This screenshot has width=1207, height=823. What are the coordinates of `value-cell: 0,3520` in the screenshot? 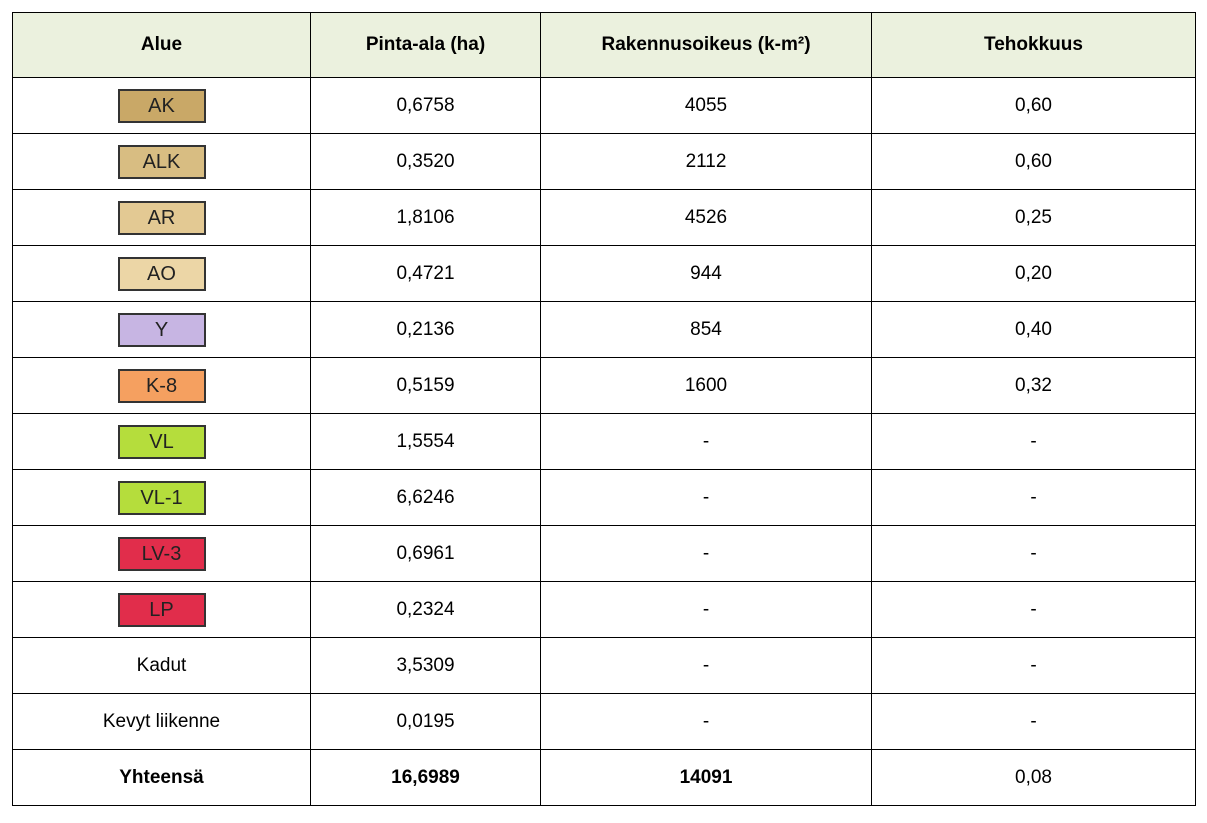 It's located at (425, 161).